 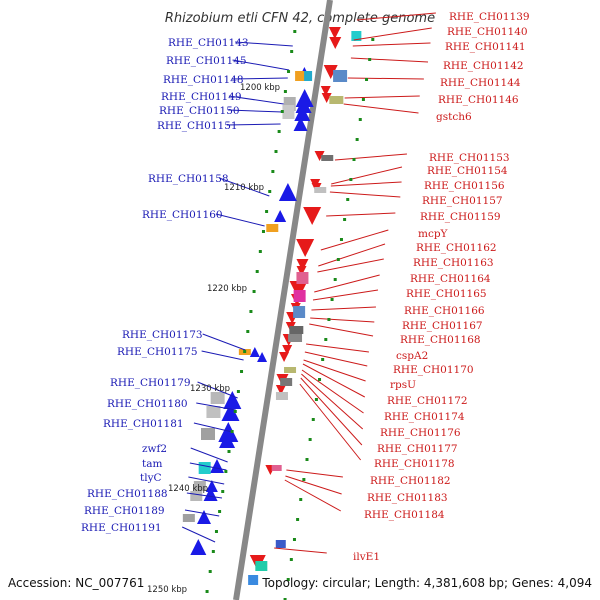 What do you see at coordinates (424, 417) in the screenshot?
I see `gene-label-right: RHE_CH01174` at bounding box center [424, 417].